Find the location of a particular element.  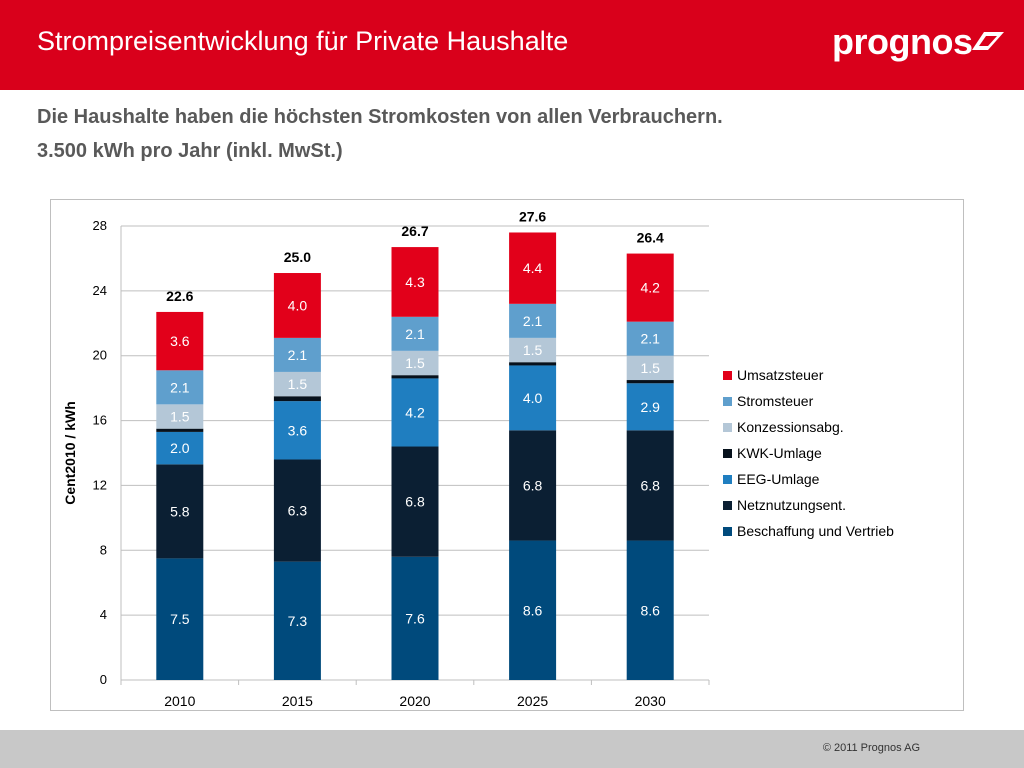

y-tick-label: 8 is located at coordinates (103, 549).